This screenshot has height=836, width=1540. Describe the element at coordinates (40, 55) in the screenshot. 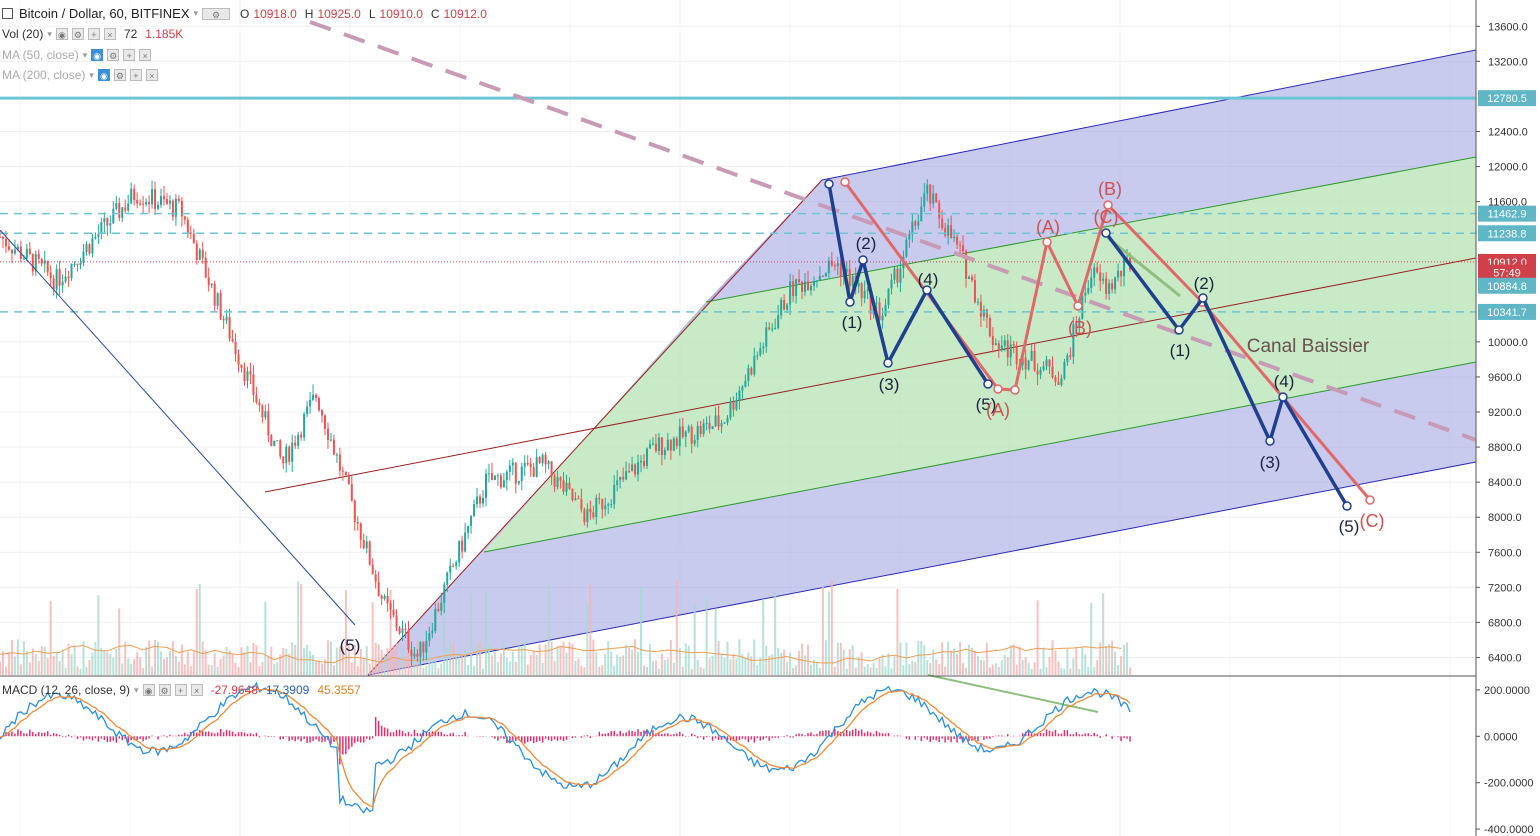

I see `ma50-label: MA (50, close)` at that location.